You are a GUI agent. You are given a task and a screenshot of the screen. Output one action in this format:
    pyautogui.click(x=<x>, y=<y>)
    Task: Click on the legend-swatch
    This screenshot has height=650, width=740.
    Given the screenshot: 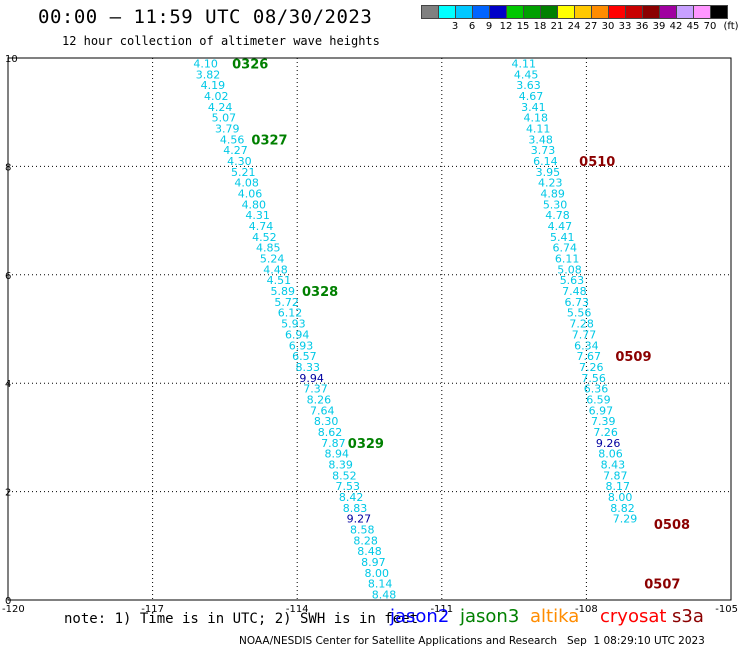 What is the action you would take?
    pyautogui.click(x=719, y=12)
    